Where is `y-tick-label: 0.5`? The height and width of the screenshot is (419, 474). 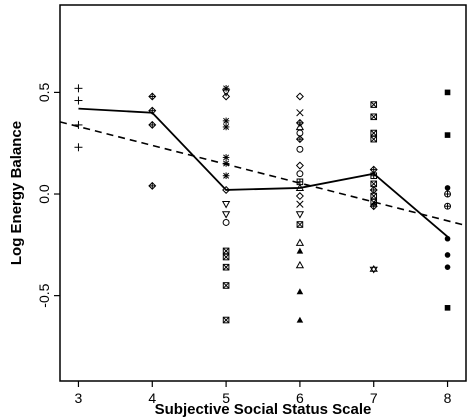
y-tick-label: 0.5 is located at coordinates (44, 92).